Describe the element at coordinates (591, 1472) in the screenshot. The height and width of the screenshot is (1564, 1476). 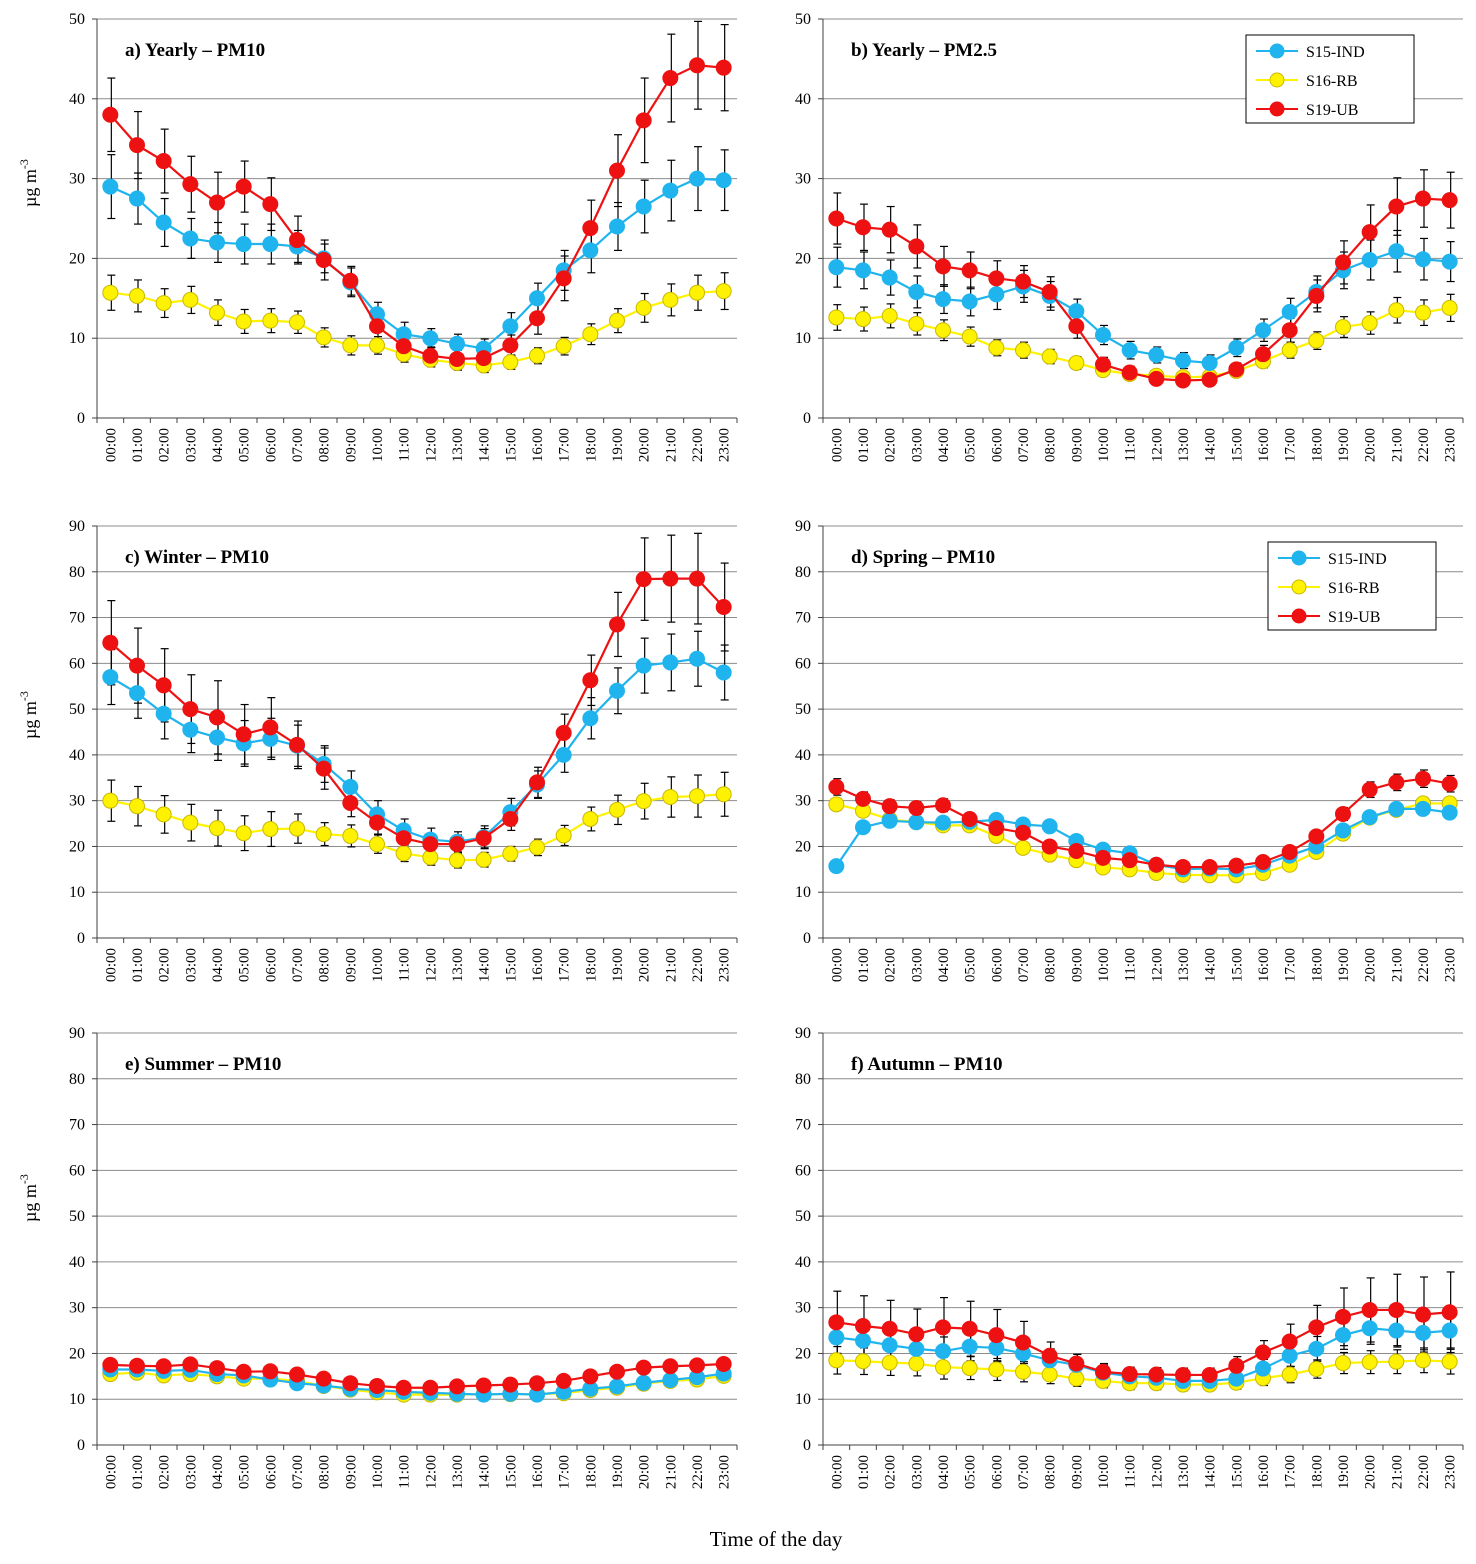
I see `x-tick-label: 18:00` at that location.